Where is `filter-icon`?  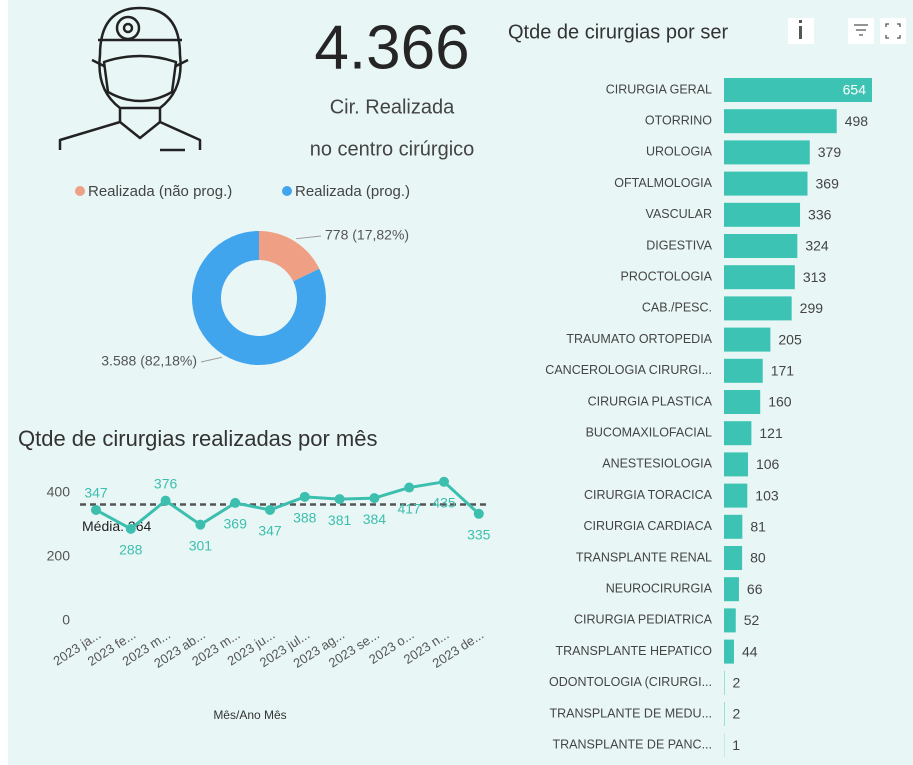 filter-icon is located at coordinates (861, 30).